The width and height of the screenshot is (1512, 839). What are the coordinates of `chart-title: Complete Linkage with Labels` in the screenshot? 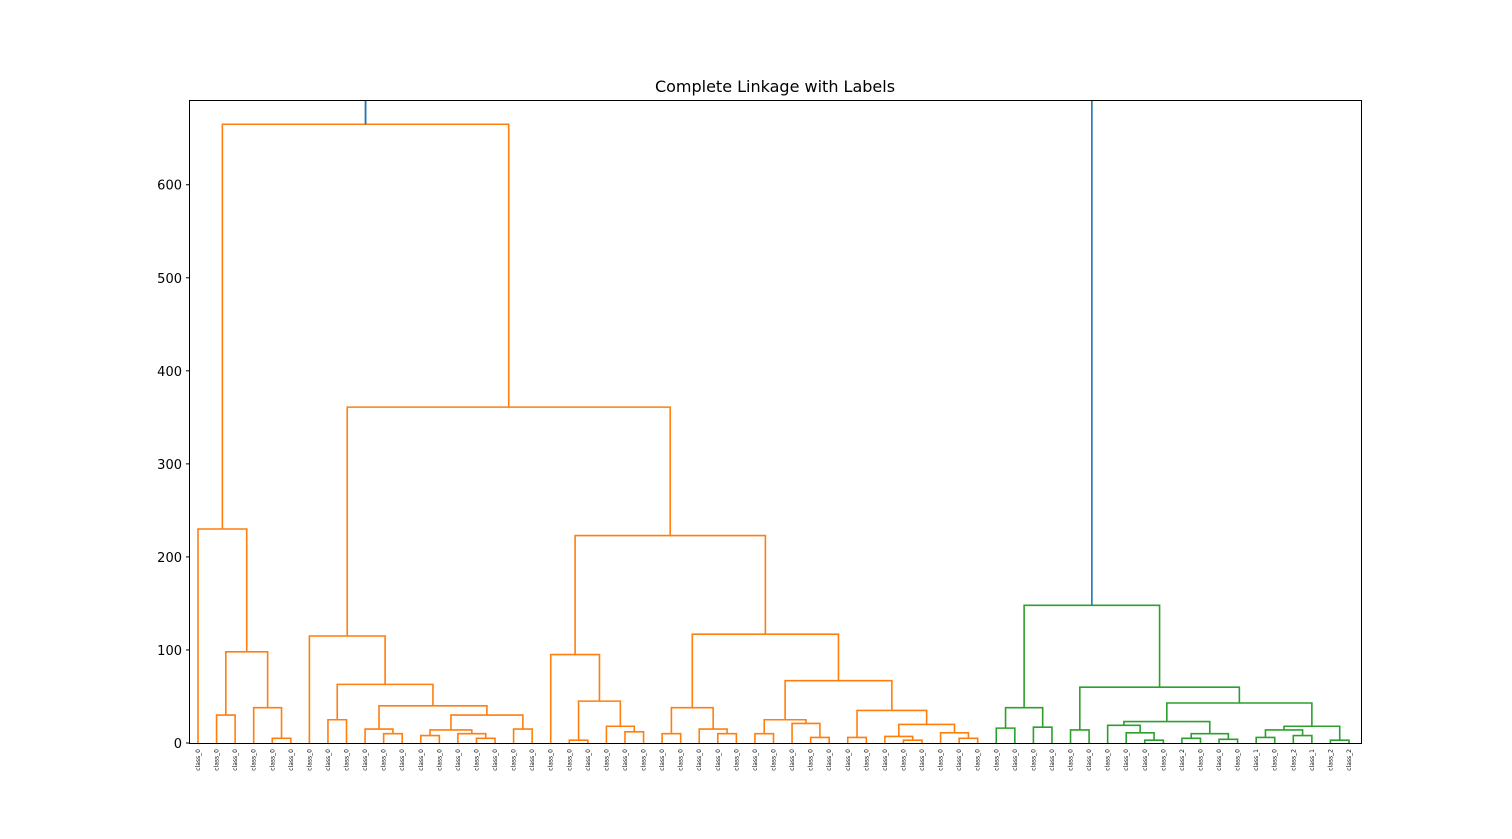 It's located at (775, 86).